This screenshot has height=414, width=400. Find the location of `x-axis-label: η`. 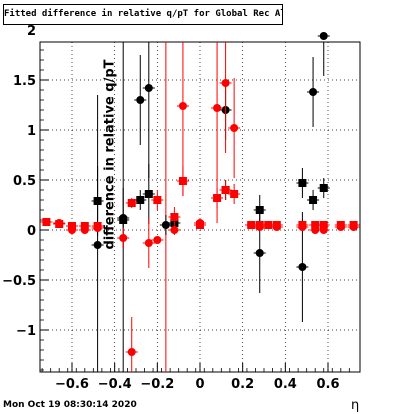

x-axis-label: η is located at coordinates (355, 405).